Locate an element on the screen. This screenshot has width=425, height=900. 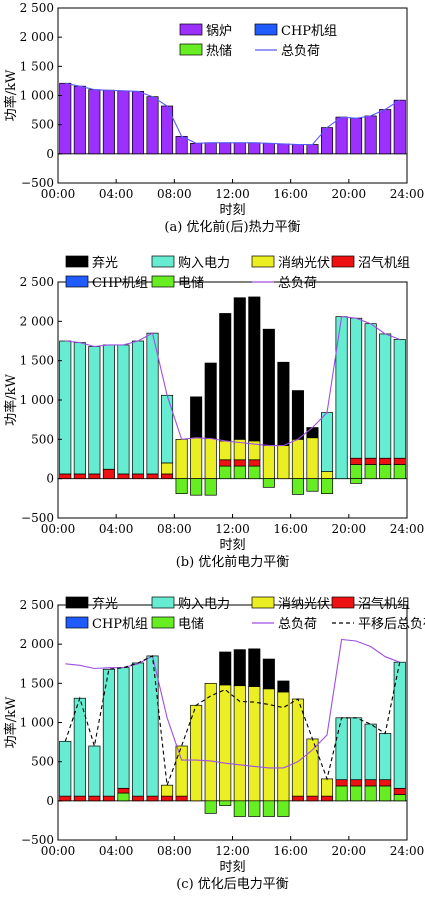
legend-label-curtail: 弃光 is located at coordinates (105, 604).